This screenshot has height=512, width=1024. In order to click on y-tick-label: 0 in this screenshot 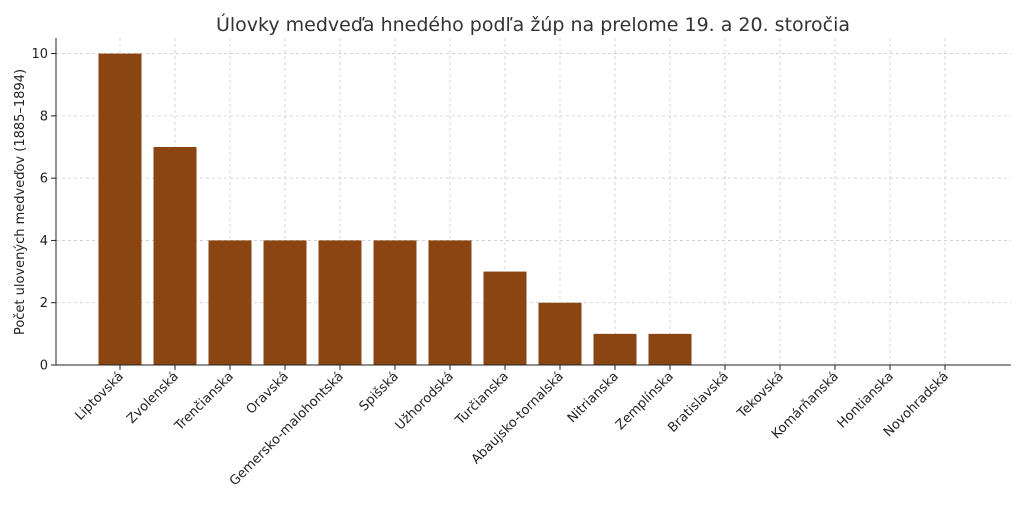, I will do `click(44, 366)`.